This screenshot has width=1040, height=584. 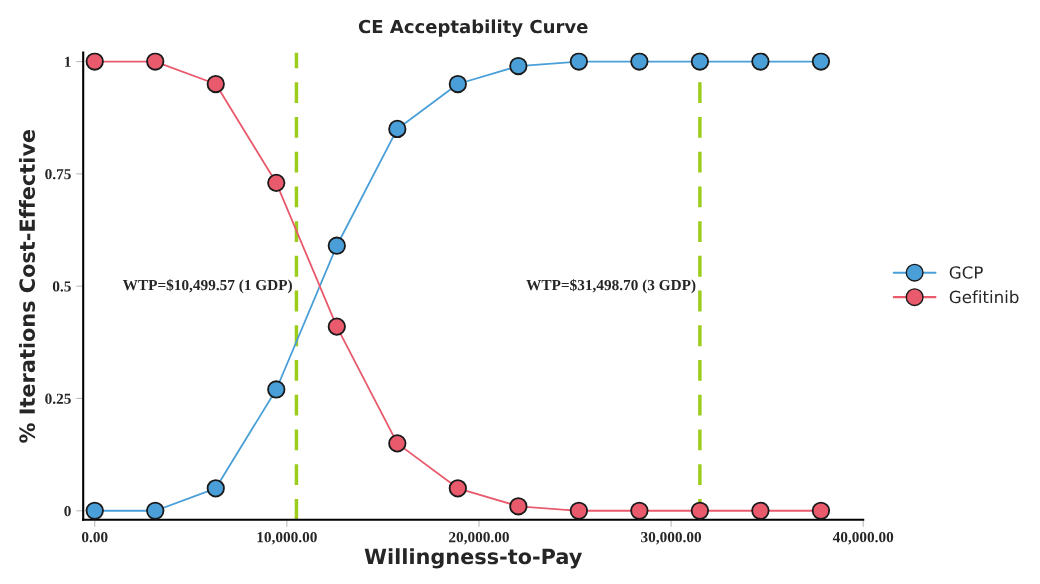 I want to click on x-tick-label: 40,000.00, so click(x=863, y=538).